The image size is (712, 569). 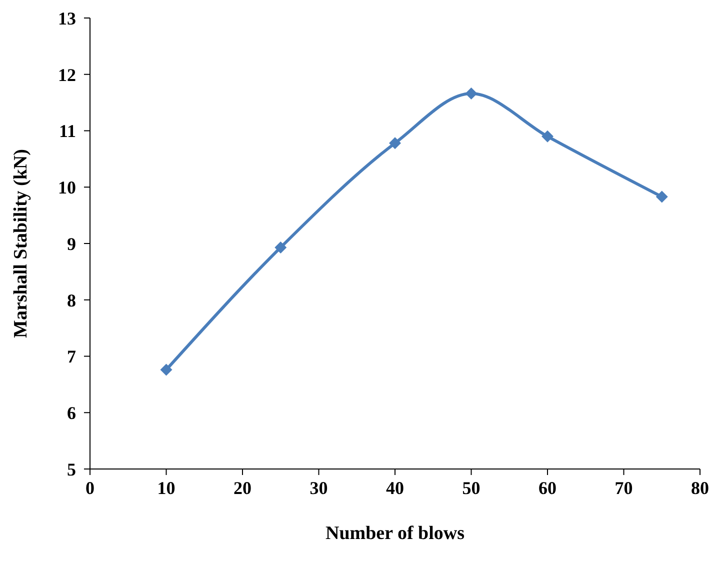 What do you see at coordinates (243, 488) in the screenshot?
I see `x-tick-label: 20` at bounding box center [243, 488].